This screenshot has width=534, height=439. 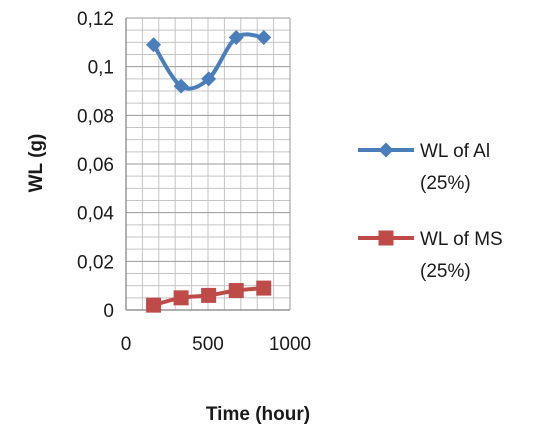 I want to click on x-axis-title: Time (hour), so click(x=258, y=414).